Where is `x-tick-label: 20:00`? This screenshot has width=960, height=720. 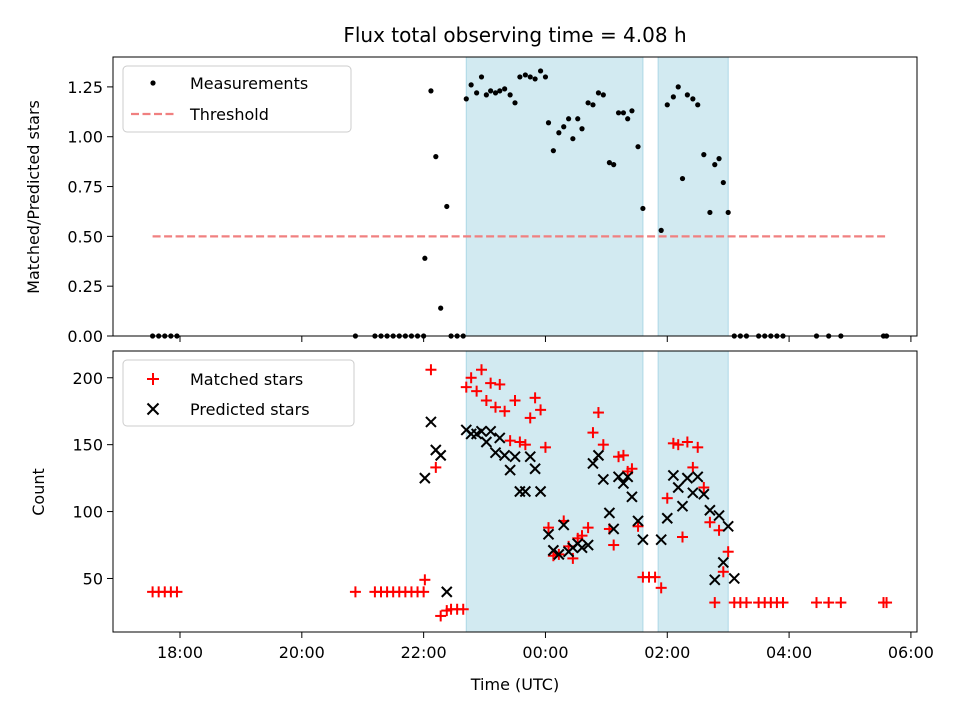
x-tick-label: 20:00 is located at coordinates (302, 652).